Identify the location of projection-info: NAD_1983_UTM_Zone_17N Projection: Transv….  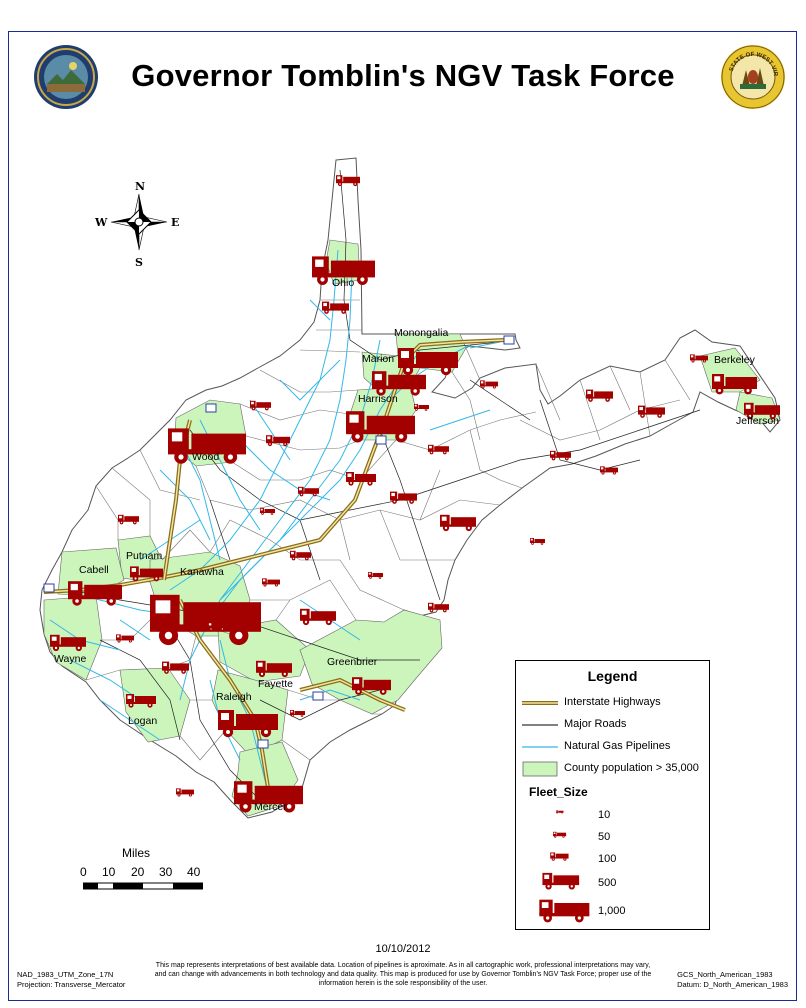
(71, 980).